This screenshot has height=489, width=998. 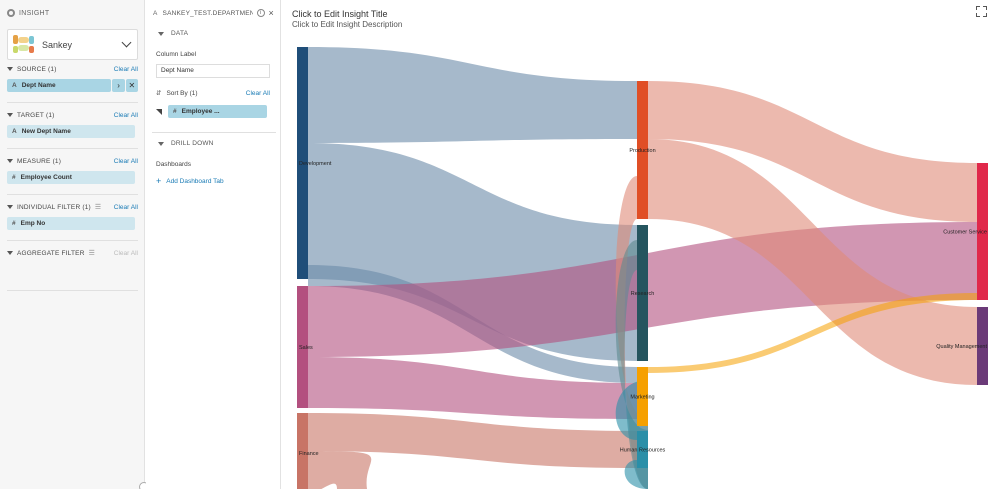 I want to click on sankey-link-marketing-to-customer-service, so click(x=812, y=333).